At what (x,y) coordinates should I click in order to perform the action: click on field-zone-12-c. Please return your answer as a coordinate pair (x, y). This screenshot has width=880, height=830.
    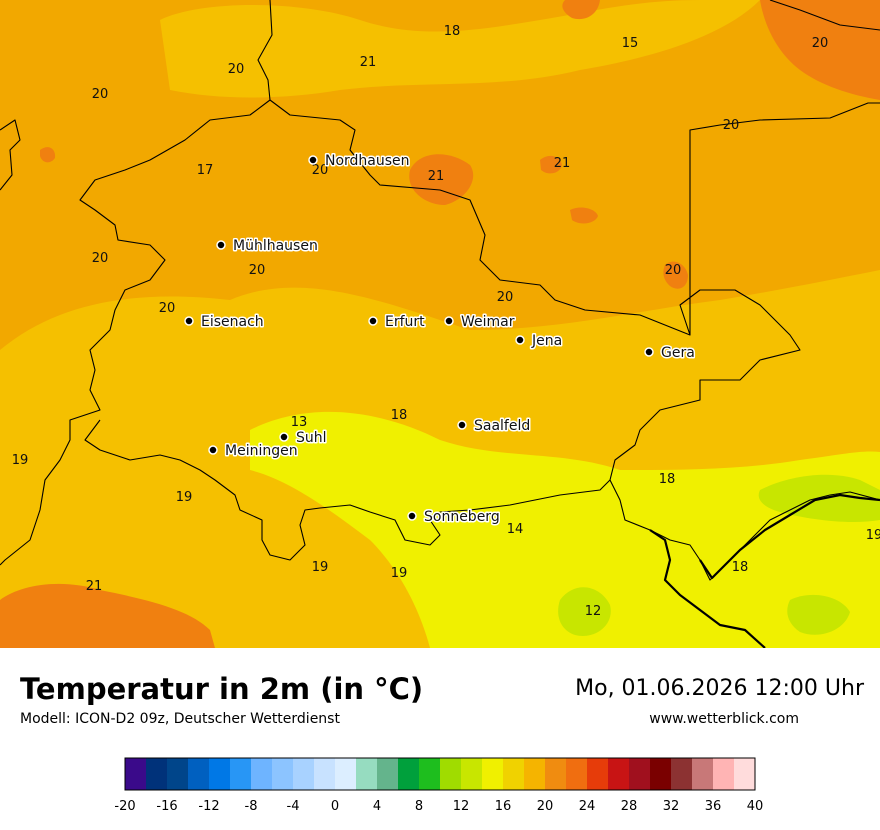
    Looking at the image, I should click on (818, 614).